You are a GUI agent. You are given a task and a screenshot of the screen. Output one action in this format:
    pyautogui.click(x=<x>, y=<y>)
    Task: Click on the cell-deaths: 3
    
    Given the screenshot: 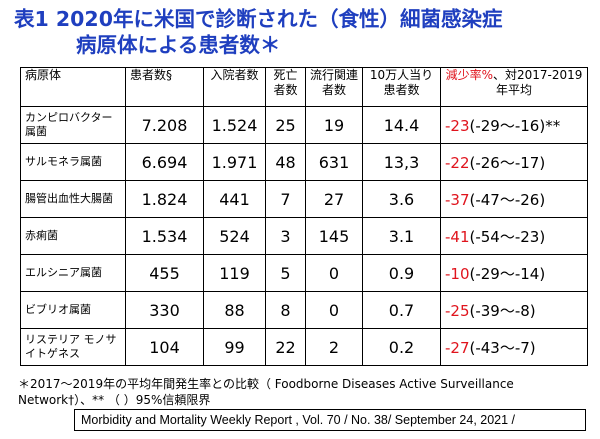 What is the action you would take?
    pyautogui.click(x=285, y=236)
    